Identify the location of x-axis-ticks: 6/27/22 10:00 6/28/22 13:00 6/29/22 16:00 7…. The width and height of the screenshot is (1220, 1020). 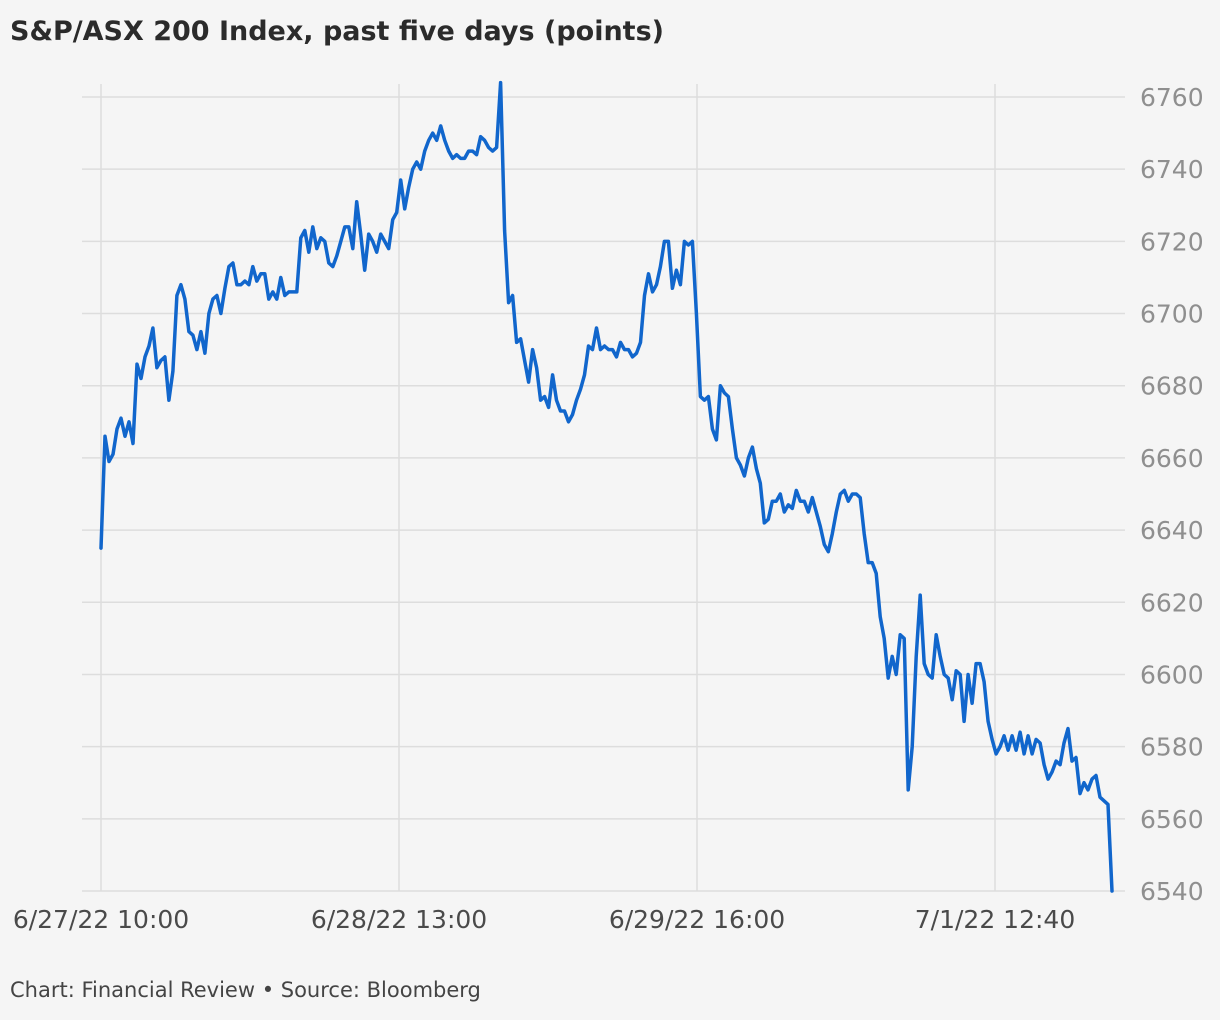
(544, 919).